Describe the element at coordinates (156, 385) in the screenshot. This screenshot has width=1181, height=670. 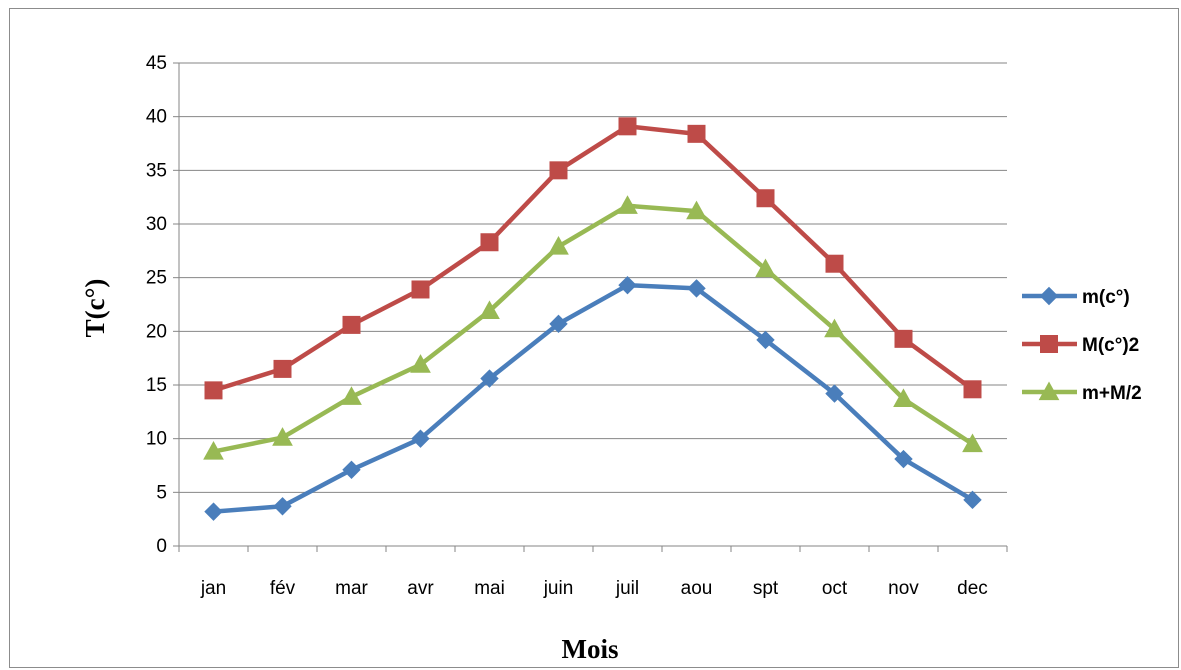
I see `y-tick-label: 15` at that location.